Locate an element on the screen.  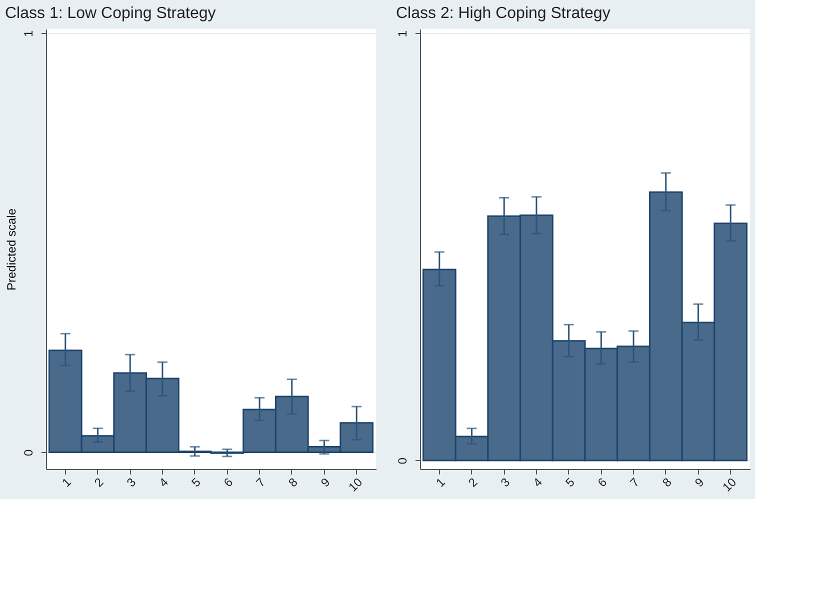
y-axis-title: Predicted scale is located at coordinates (11, 249).